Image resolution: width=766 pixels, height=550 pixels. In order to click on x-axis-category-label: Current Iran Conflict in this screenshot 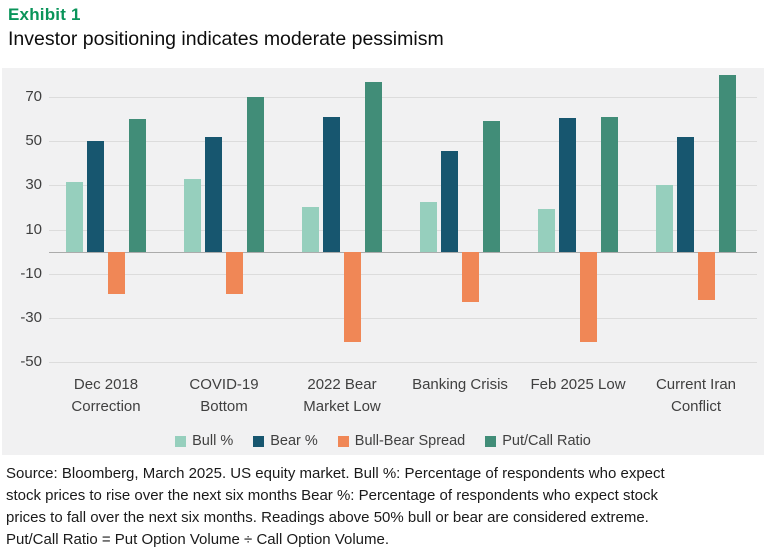, I will do `click(696, 395)`.